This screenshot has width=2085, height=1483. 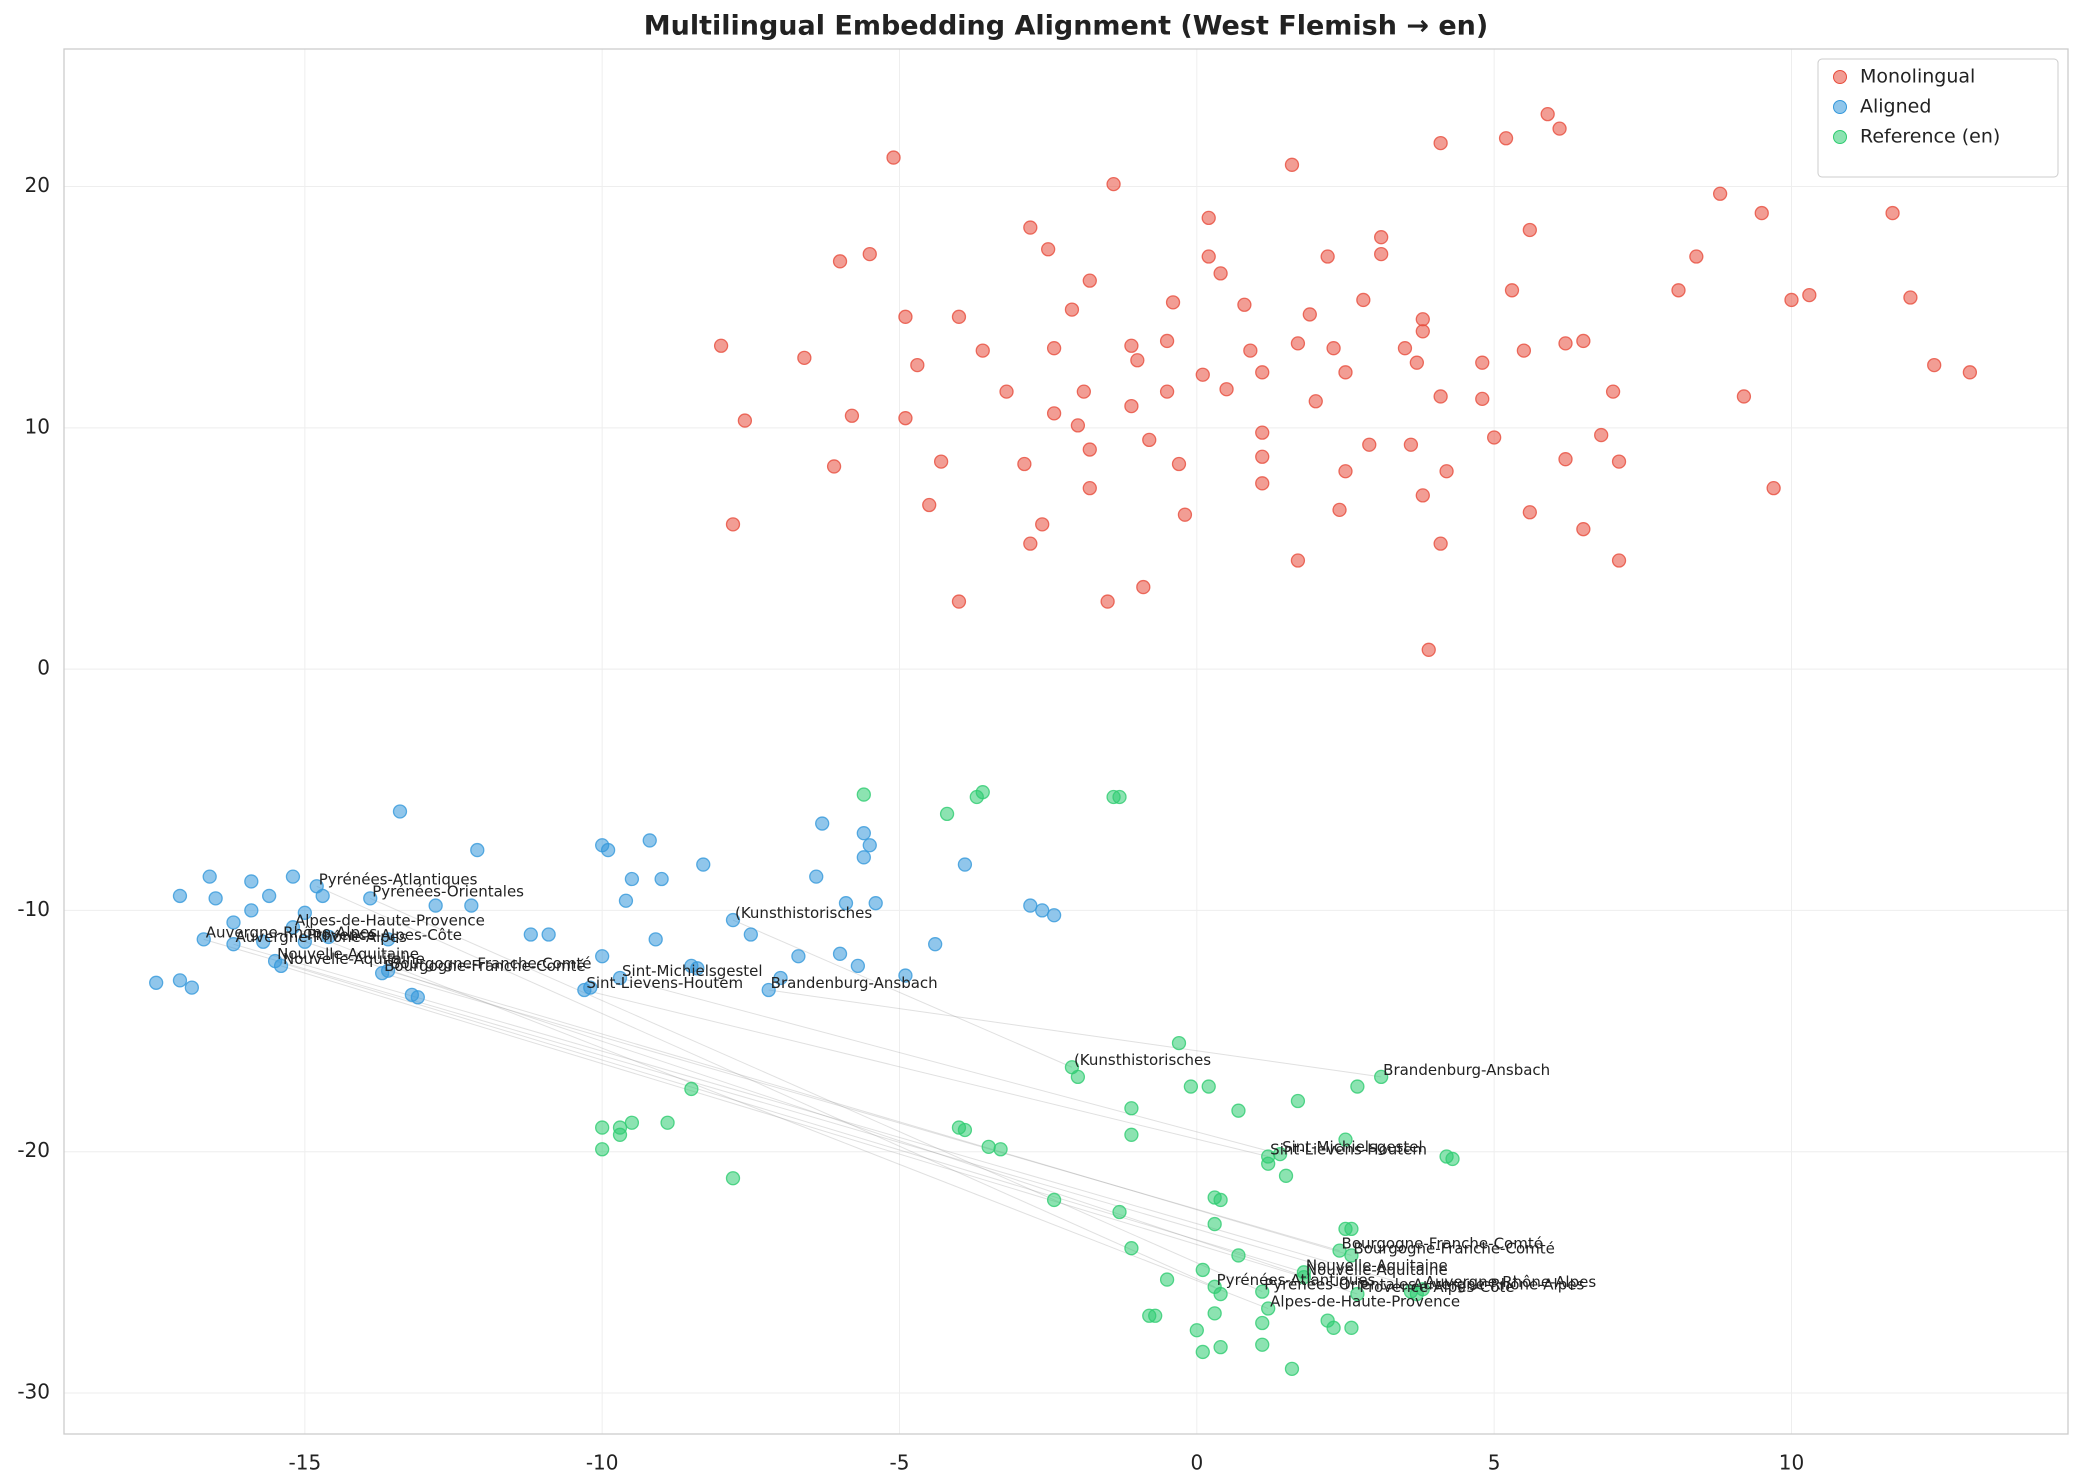 I want to click on legend-label: Aligned, so click(x=1895, y=107).